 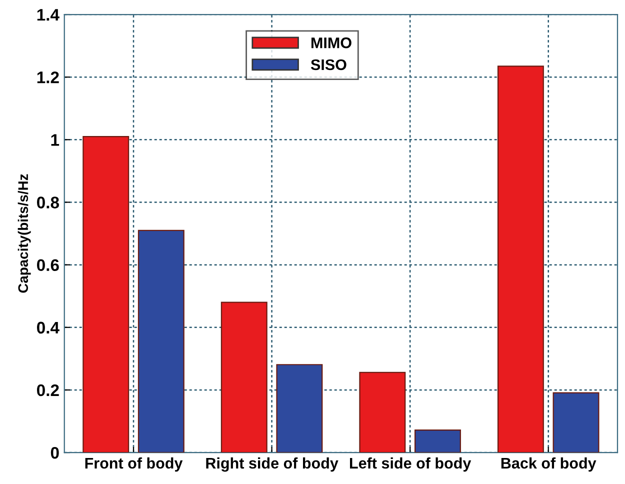 What do you see at coordinates (328, 64) in the screenshot?
I see `legend-label: SISO` at bounding box center [328, 64].